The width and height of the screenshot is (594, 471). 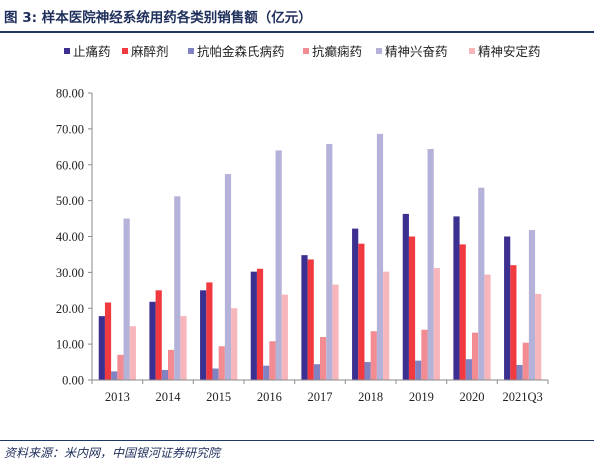 What do you see at coordinates (70, 237) in the screenshot?
I see `y-tick-label: 40.00` at bounding box center [70, 237].